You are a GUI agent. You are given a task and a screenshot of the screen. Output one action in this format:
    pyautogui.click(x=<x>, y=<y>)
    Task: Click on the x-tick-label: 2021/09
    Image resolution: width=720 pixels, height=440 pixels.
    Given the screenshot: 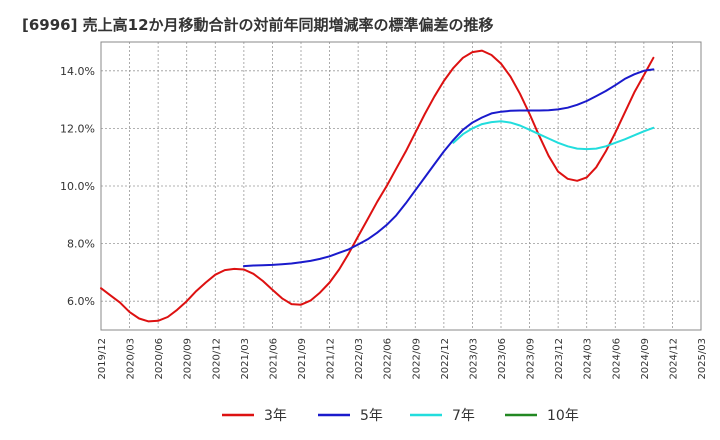 What is the action you would take?
    pyautogui.click(x=302, y=359)
    